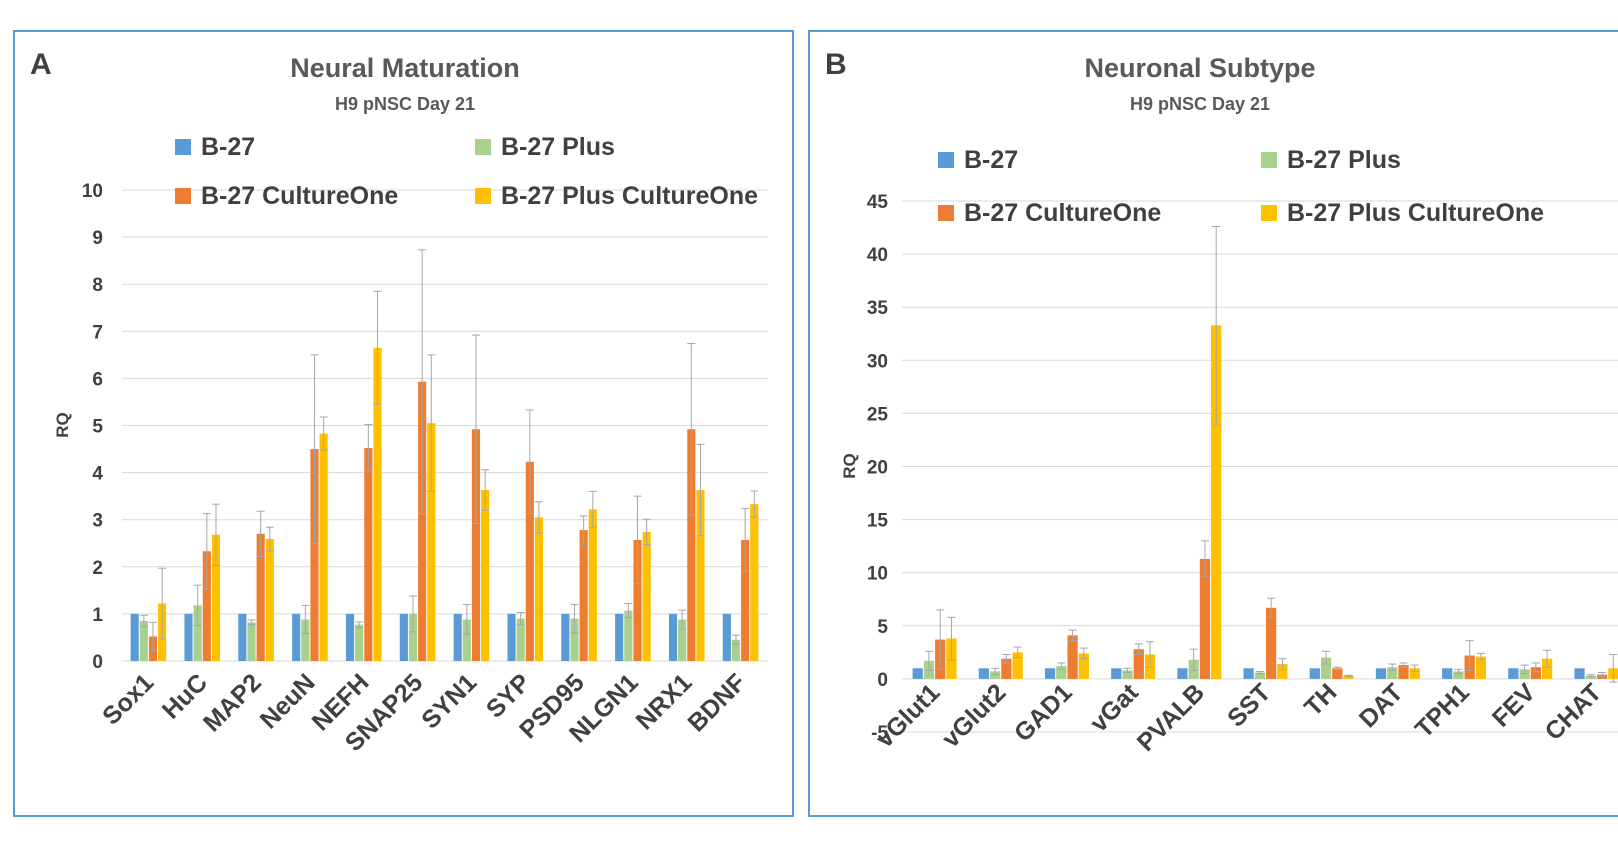  Describe the element at coordinates (878, 308) in the screenshot. I see `y-tick-label: 35` at that location.